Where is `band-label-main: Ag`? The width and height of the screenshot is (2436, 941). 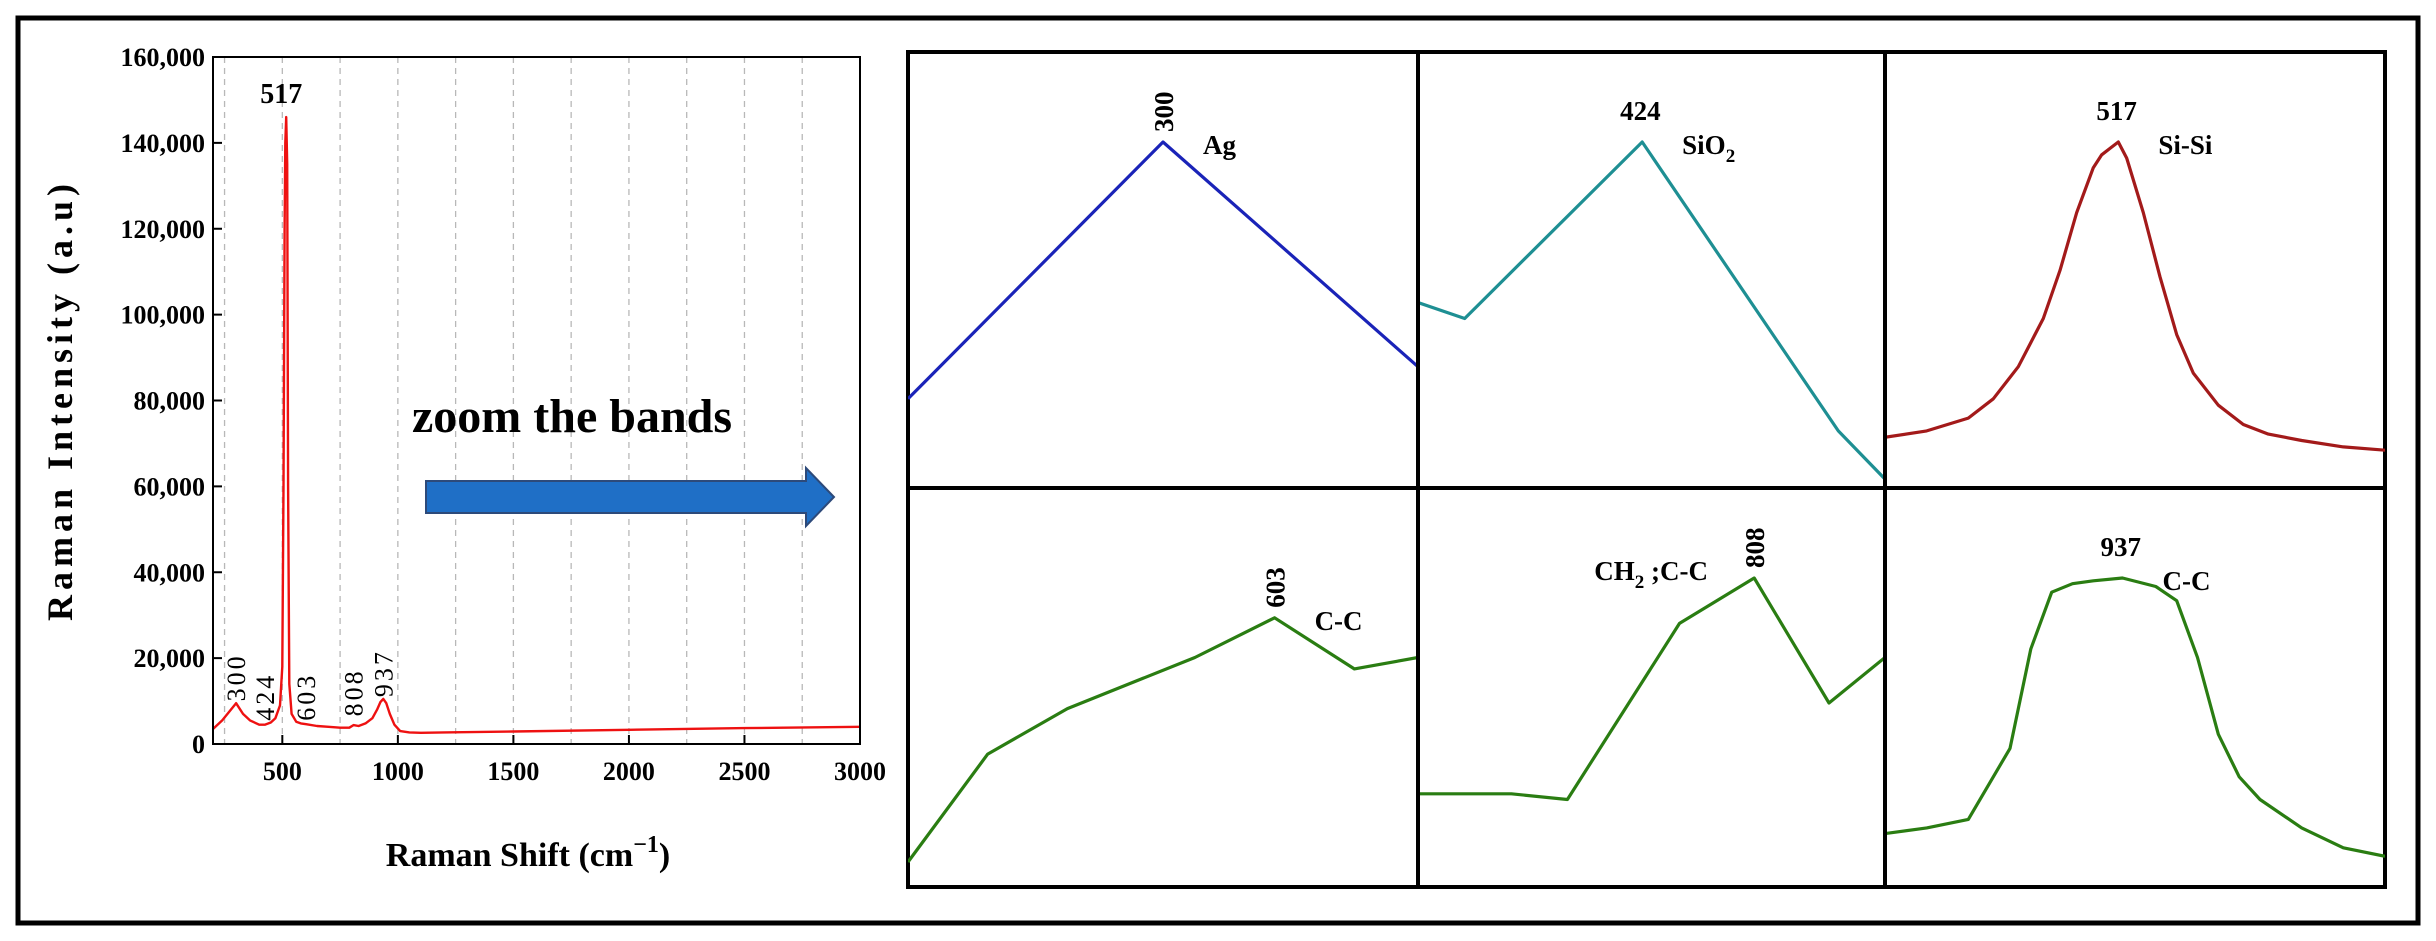
band-label-main: Ag is located at coordinates (1219, 145).